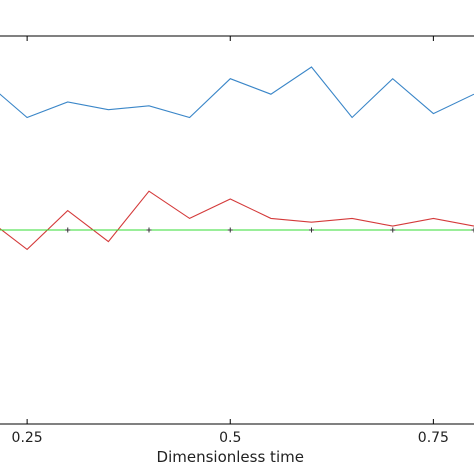  I want to click on x-tick-label: 0.25, so click(27, 438).